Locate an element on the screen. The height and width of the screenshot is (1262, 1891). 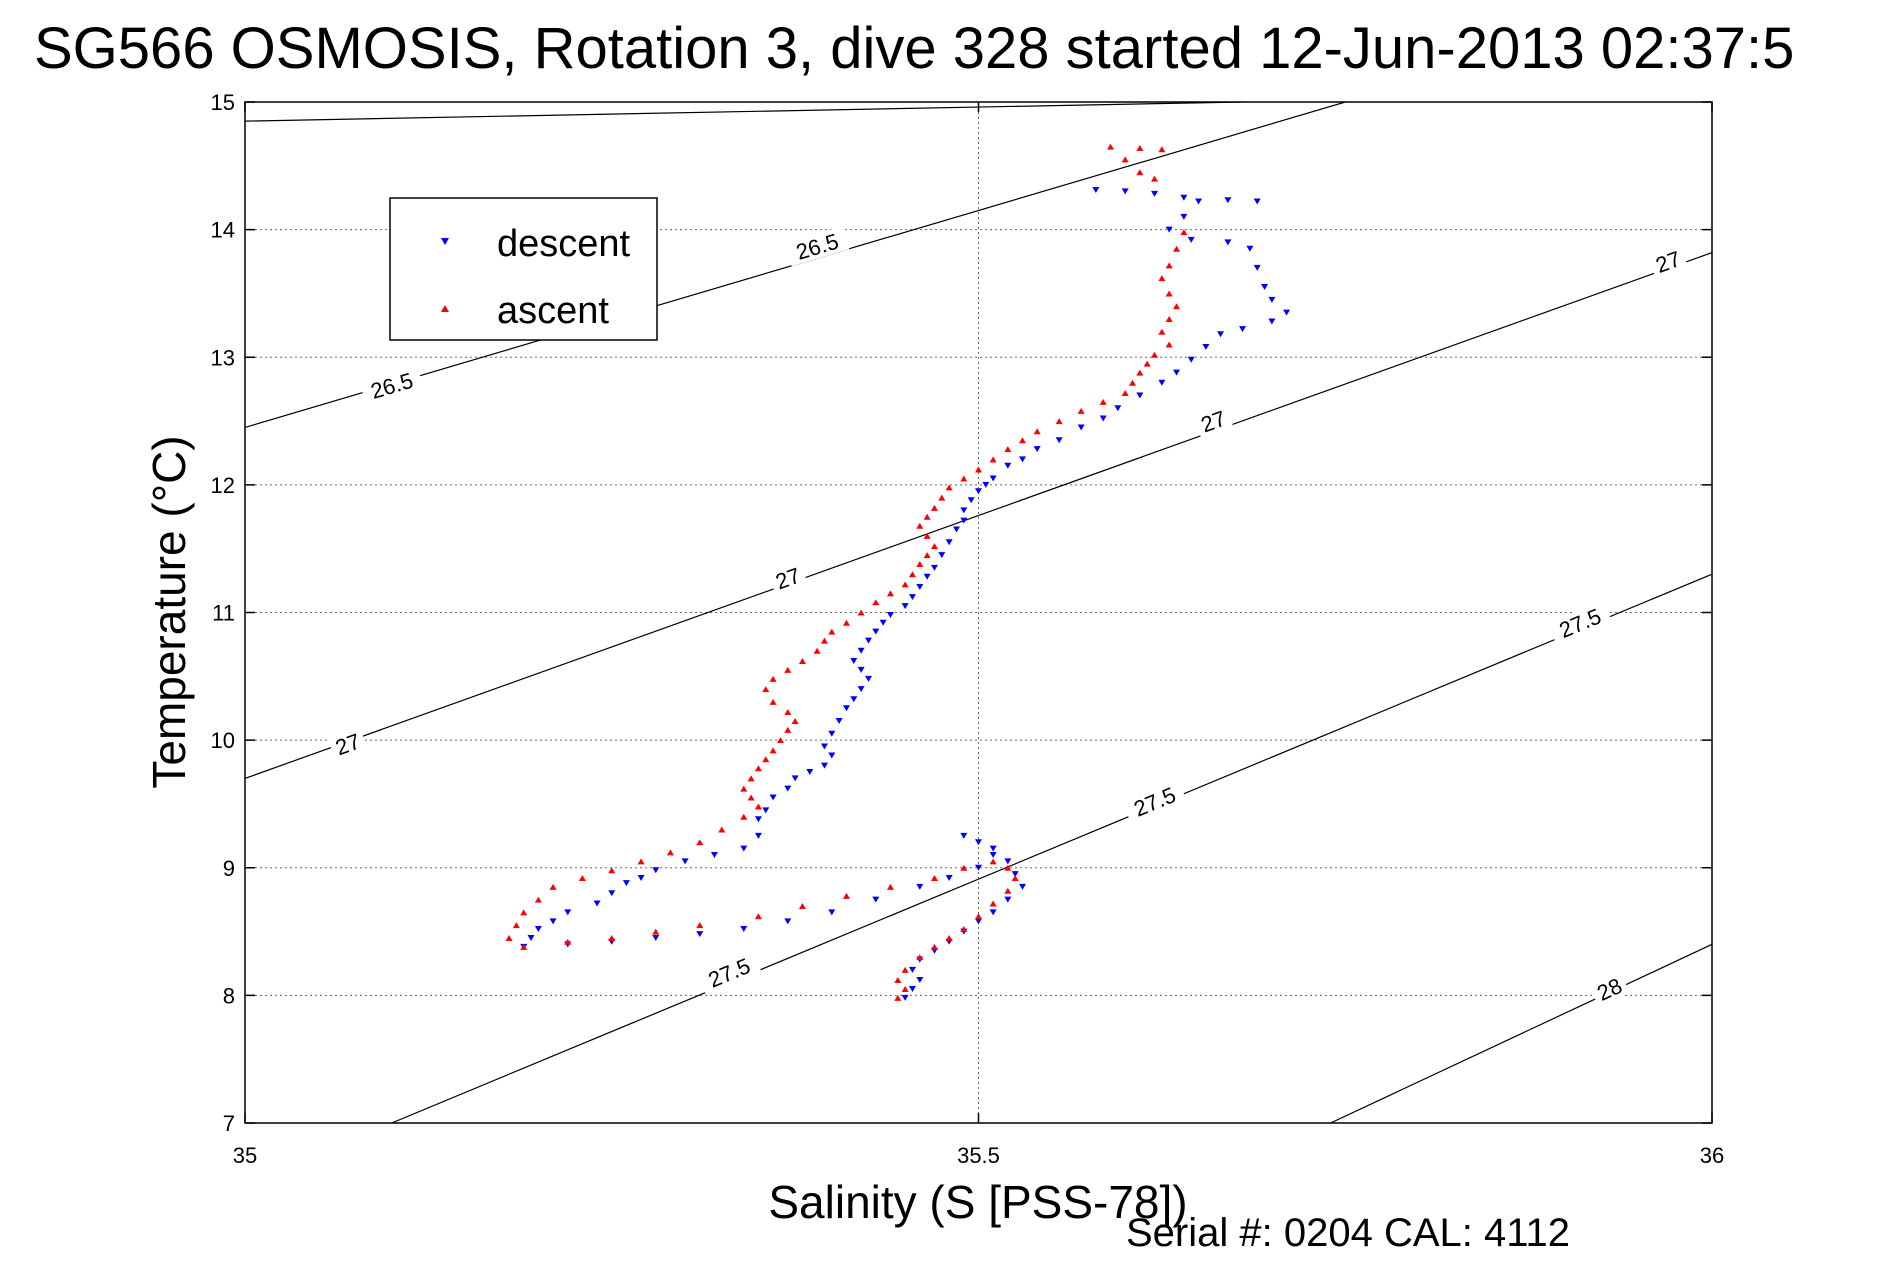
y-tick-label: 13 is located at coordinates (223, 357).